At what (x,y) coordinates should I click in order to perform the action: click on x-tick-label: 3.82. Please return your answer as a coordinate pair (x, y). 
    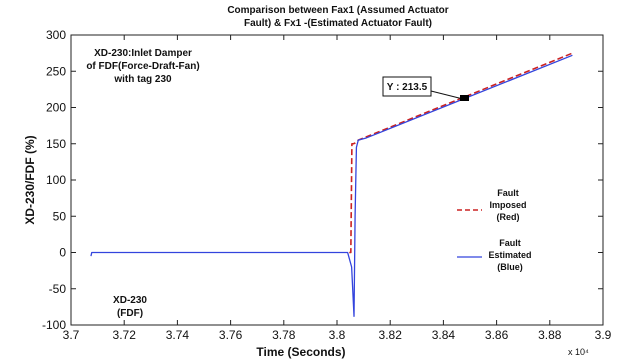
    Looking at the image, I should click on (391, 335).